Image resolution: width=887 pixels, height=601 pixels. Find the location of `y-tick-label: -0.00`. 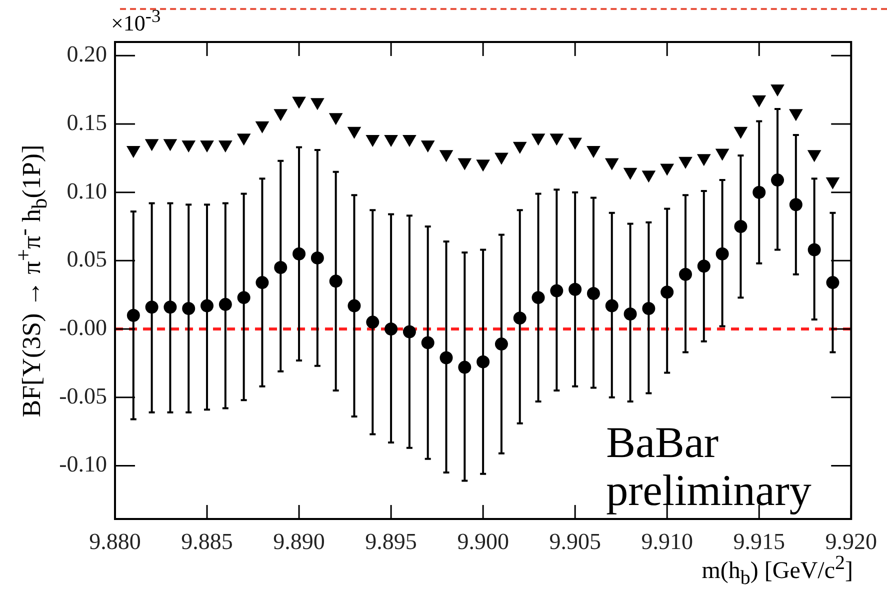

y-tick-label: -0.00 is located at coordinates (83, 327).